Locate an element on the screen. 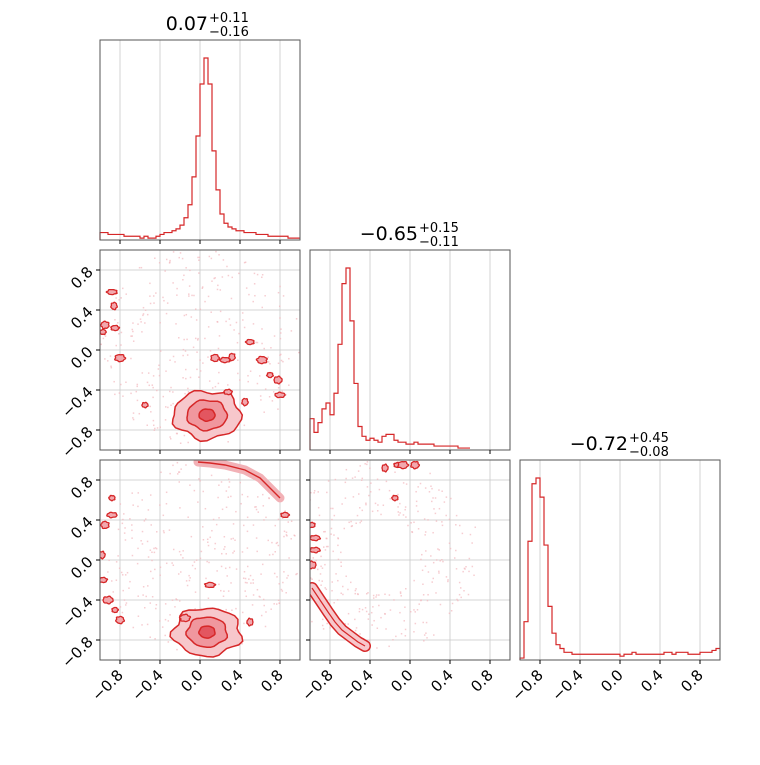  scatter-panel-3-2-contours is located at coordinates (384, 556).